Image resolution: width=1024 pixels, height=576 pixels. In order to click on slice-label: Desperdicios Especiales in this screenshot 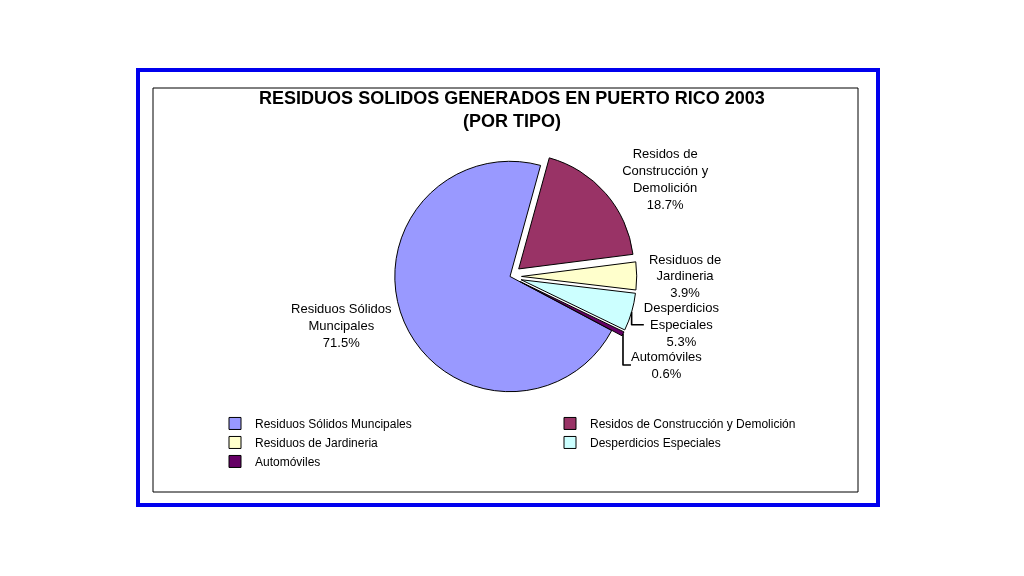, I will do `click(681, 316)`.